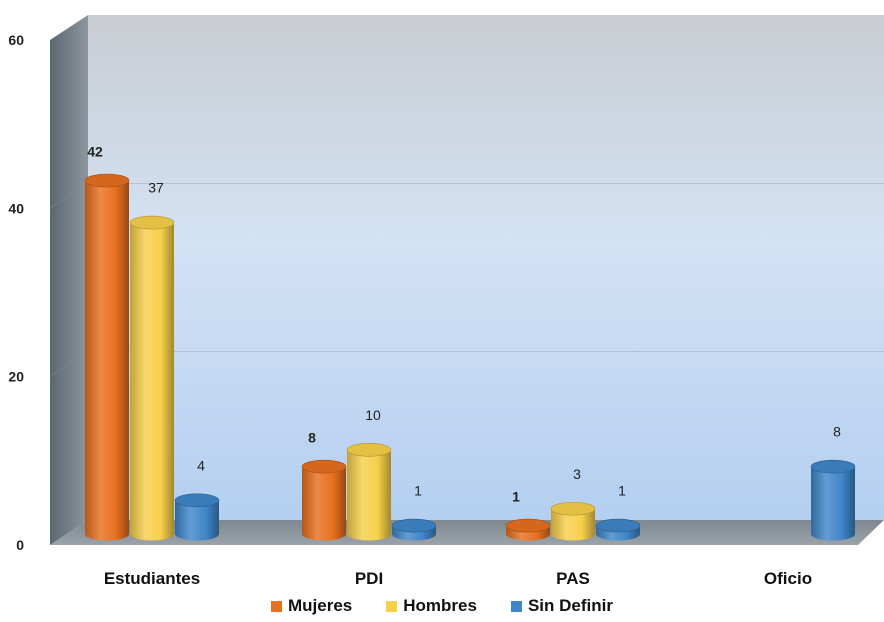 The image size is (884, 622). Describe the element at coordinates (573, 578) in the screenshot. I see `category-label: PAS` at that location.